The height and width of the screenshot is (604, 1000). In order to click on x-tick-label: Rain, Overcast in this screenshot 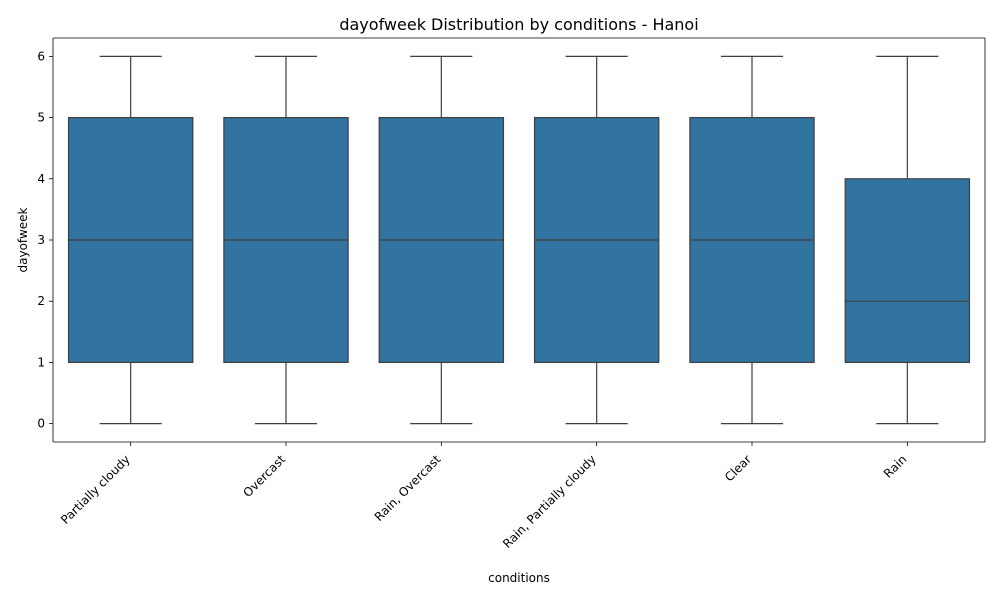, I will do `click(408, 488)`.